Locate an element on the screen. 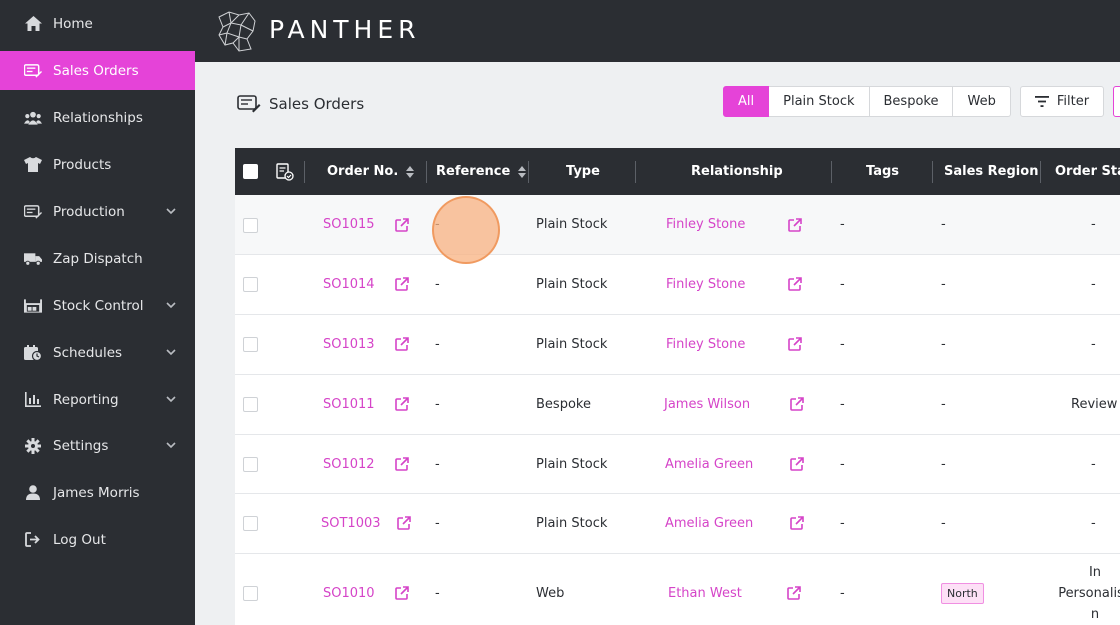  sidebar-item-settings: Settings is located at coordinates (97, 445).